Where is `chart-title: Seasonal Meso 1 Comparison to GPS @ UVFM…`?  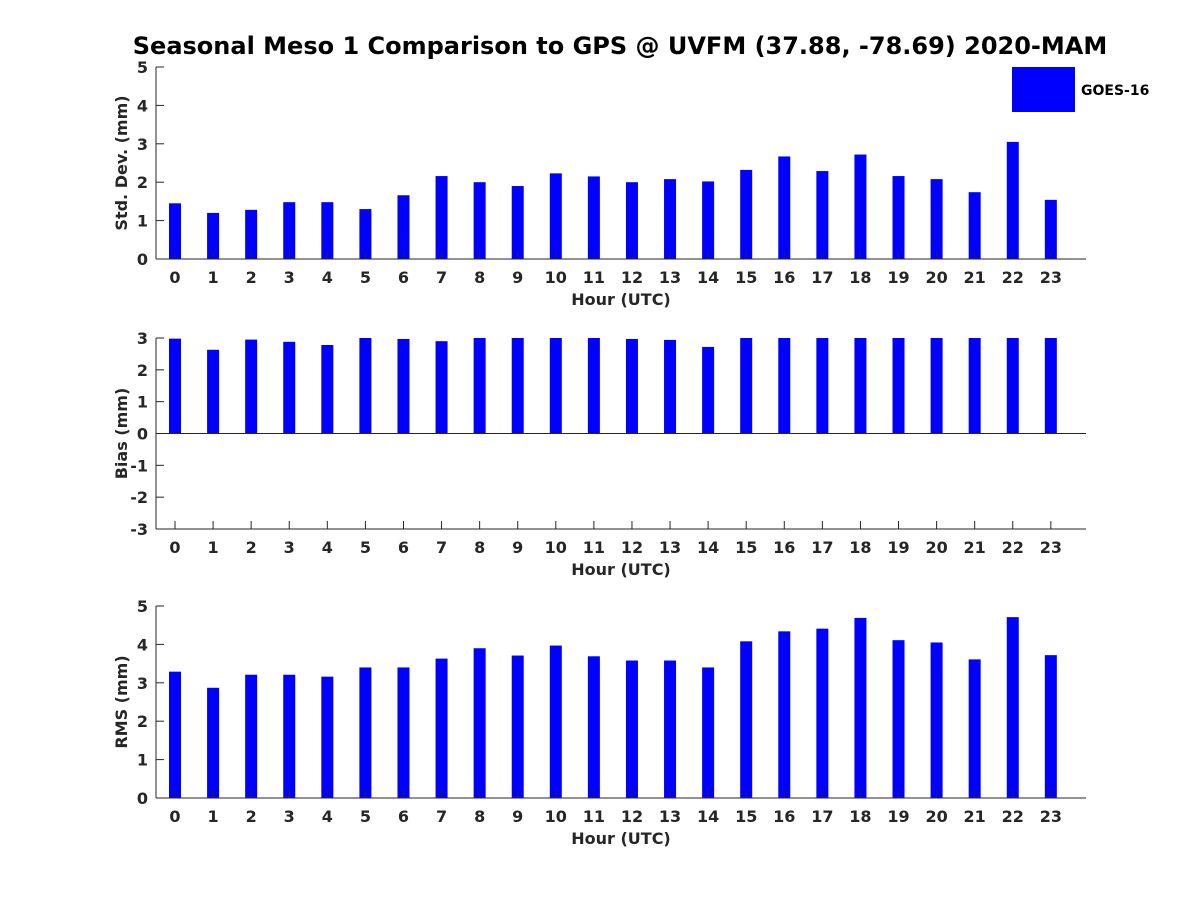
chart-title: Seasonal Meso 1 Comparison to GPS @ UVFM… is located at coordinates (620, 46).